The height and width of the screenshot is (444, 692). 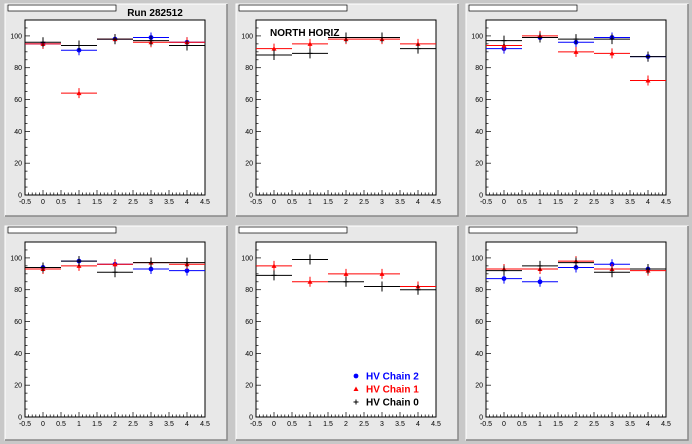 I want to click on x-tick-label: 0.5, so click(x=61, y=424).